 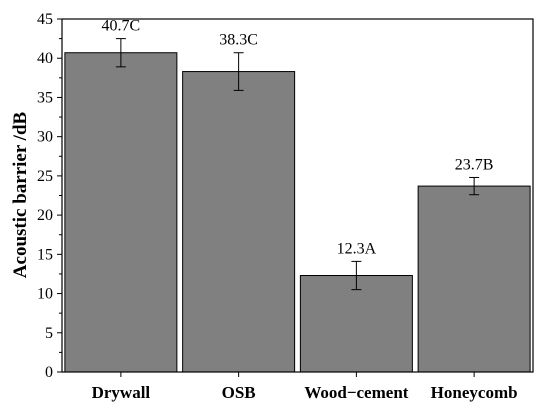 I want to click on y-tick-label-0: 0, so click(x=49, y=372).